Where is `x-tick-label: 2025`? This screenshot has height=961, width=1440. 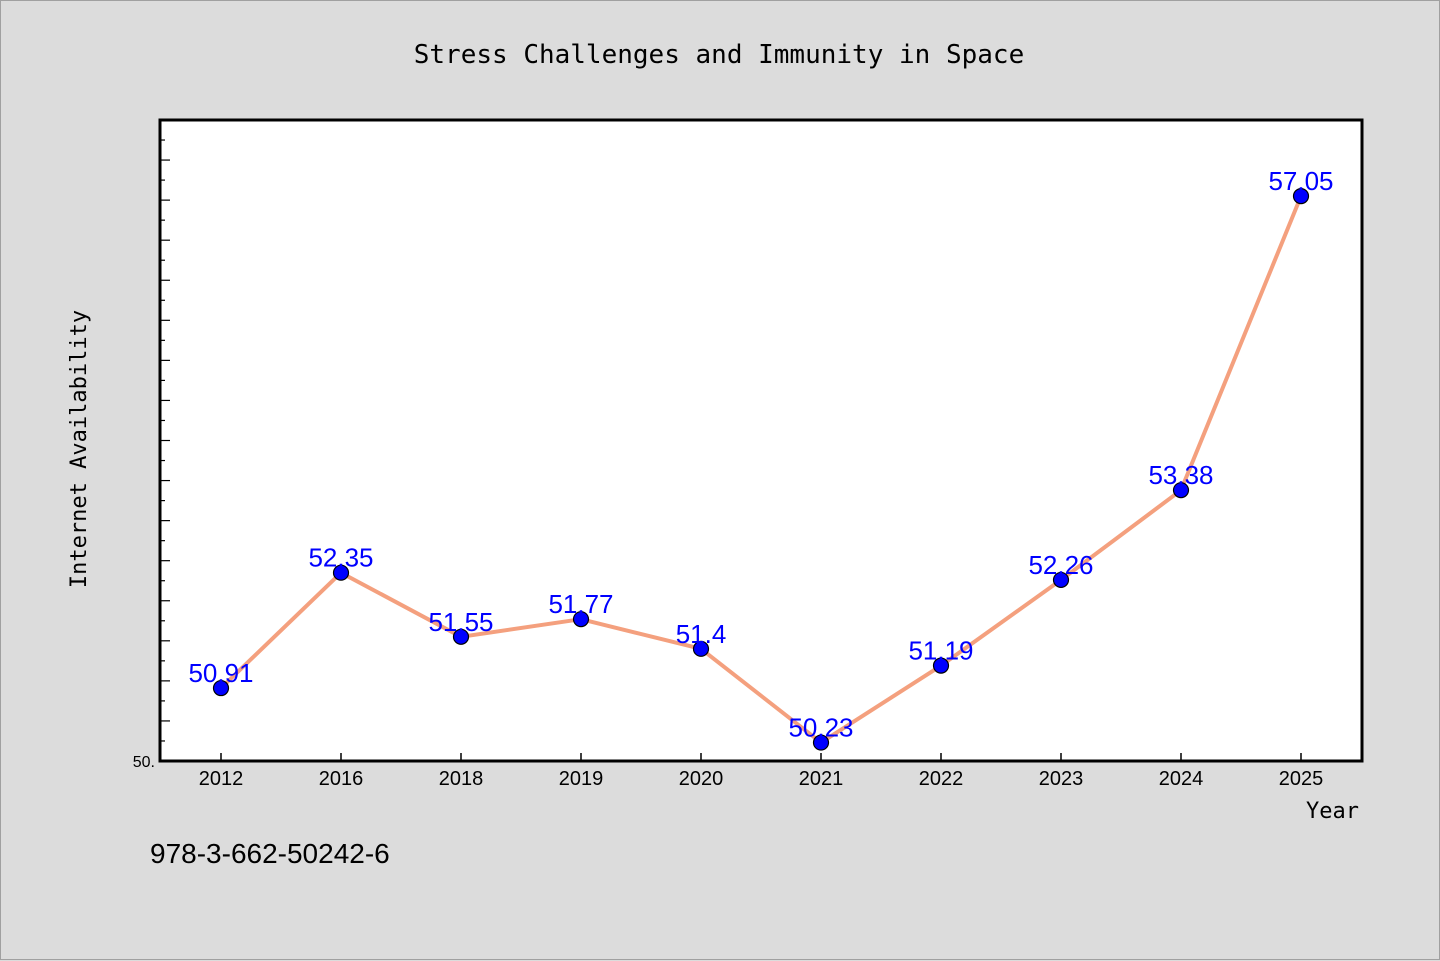 x-tick-label: 2025 is located at coordinates (1301, 779).